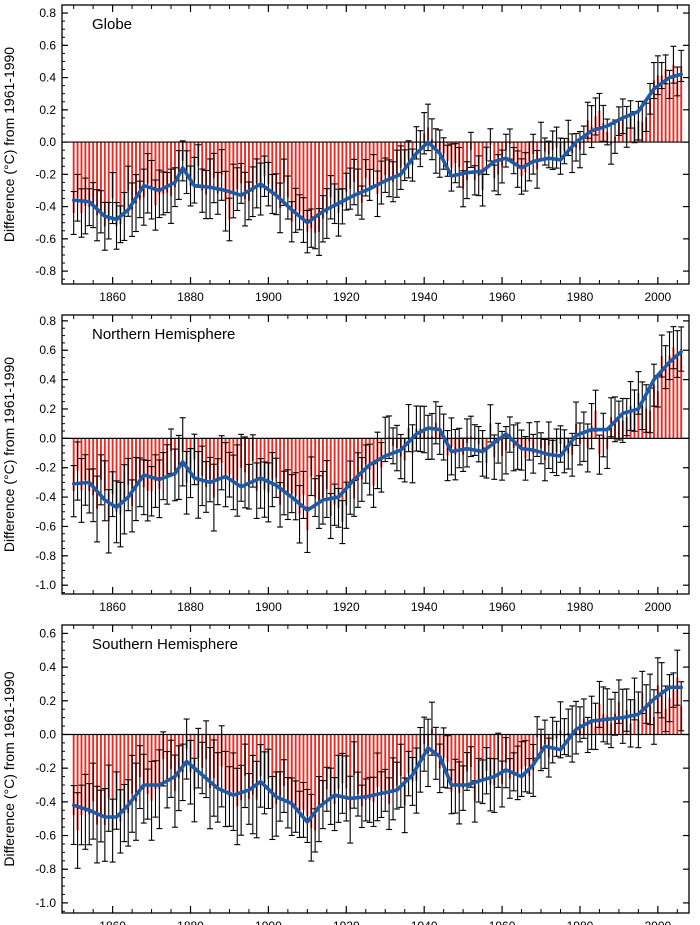 The width and height of the screenshot is (700, 925). What do you see at coordinates (369, 799) in the screenshot?
I see `error-bar-1926` at bounding box center [369, 799].